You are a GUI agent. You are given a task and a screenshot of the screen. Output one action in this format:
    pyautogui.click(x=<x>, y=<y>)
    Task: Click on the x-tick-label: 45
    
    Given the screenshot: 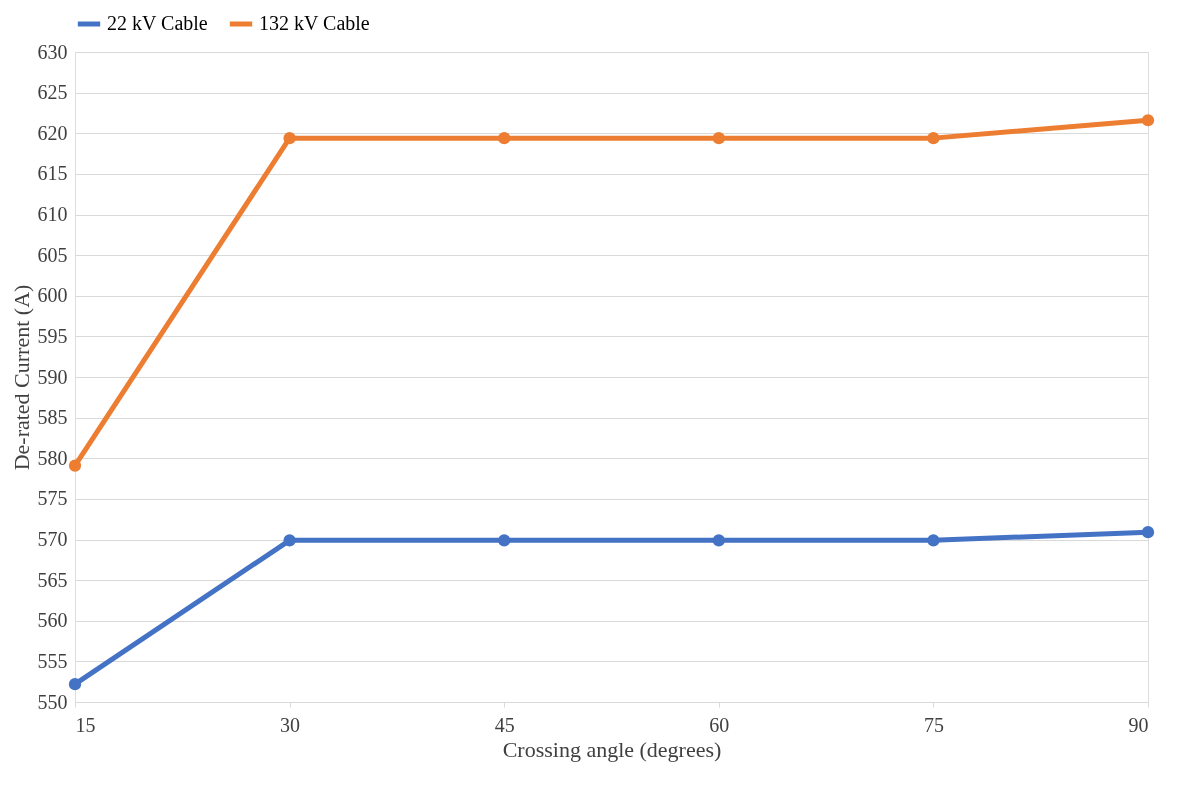 What is the action you would take?
    pyautogui.click(x=504, y=724)
    